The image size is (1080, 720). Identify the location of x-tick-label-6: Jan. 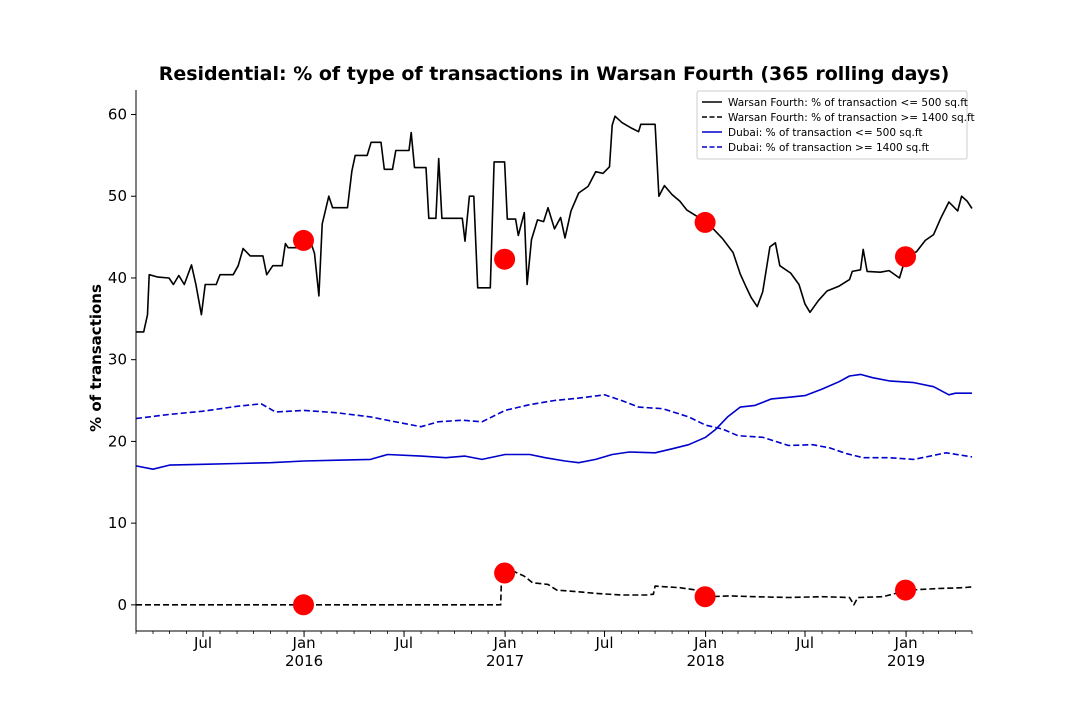
(705, 643).